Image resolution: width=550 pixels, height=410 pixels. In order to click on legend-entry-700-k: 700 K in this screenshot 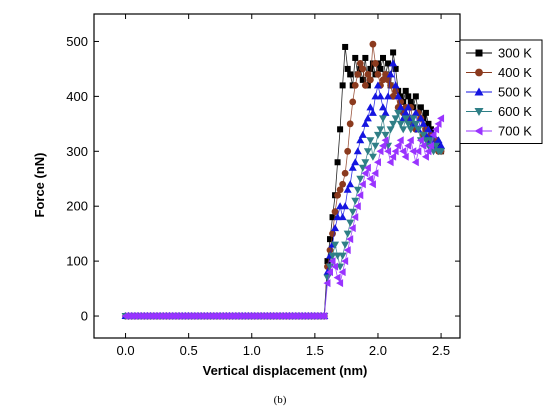, I will do `click(499, 131)`.